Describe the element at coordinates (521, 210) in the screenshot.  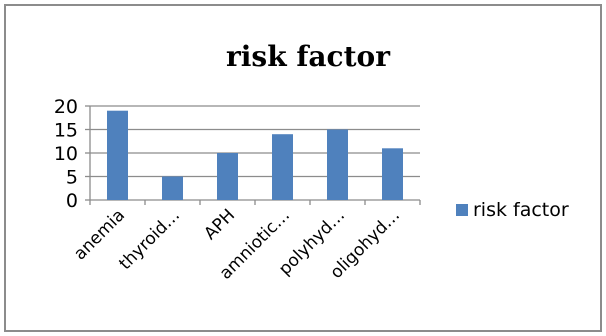
I see `legend-label: risk factor` at that location.